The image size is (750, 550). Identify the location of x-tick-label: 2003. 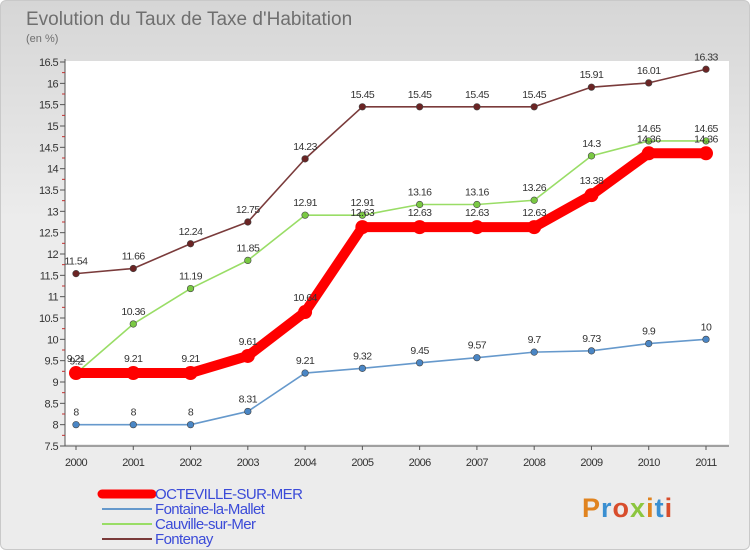
(248, 463).